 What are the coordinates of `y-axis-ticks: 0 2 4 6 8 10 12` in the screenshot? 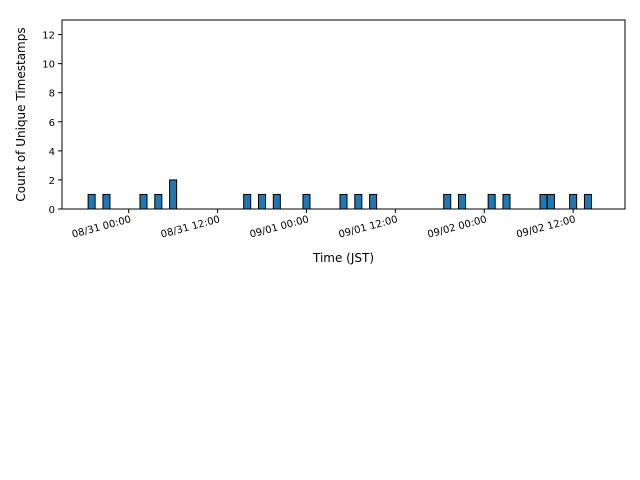 It's located at (52, 123).